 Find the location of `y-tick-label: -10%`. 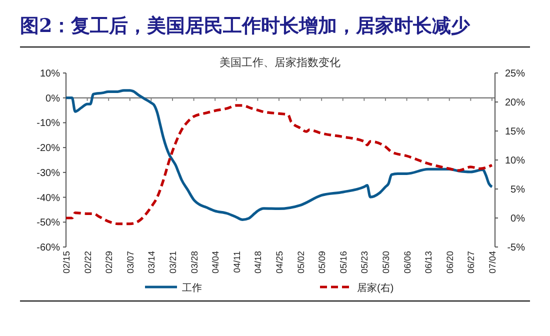

y-tick-label: -10% is located at coordinates (48, 124).